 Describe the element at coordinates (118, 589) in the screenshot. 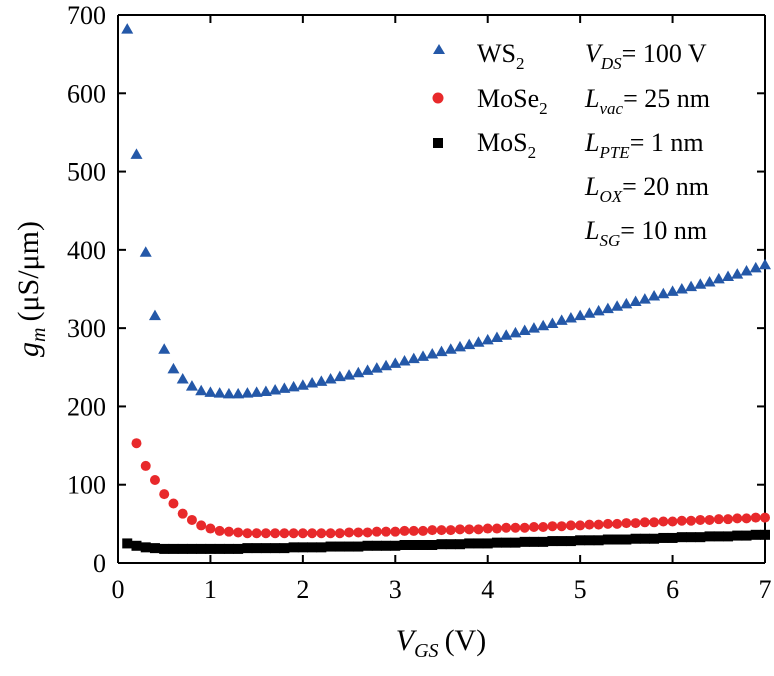

I see `x-tick-label: 0` at that location.